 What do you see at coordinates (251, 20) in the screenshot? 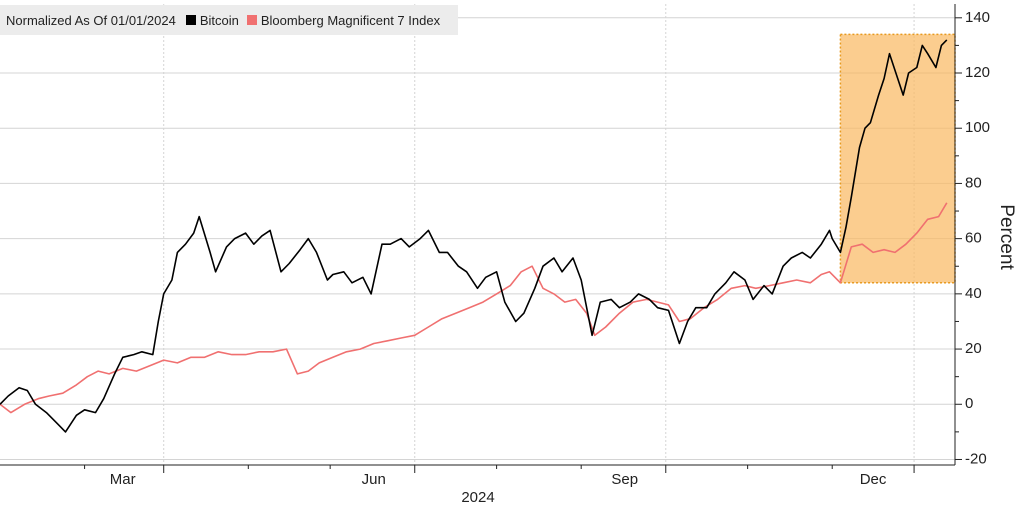
I see `legend-swatch-mag7` at bounding box center [251, 20].